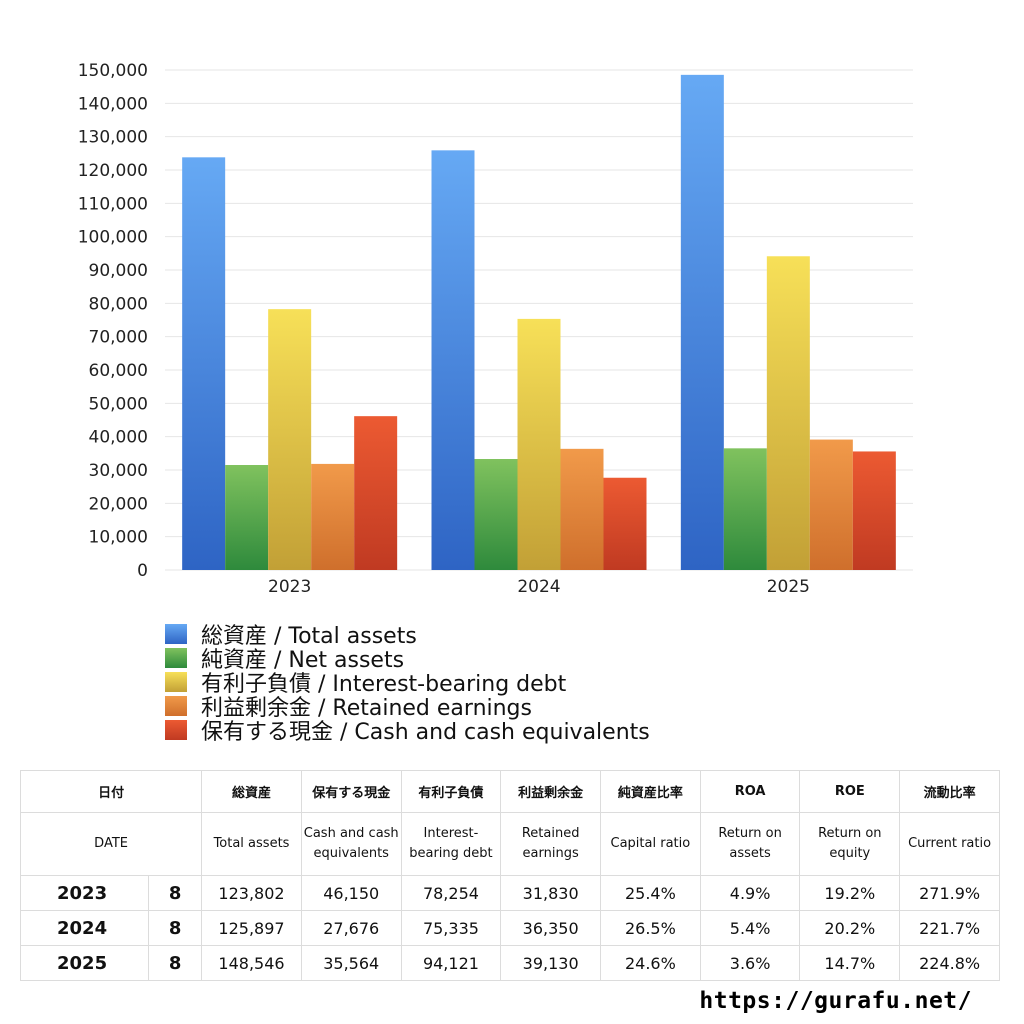 The image size is (1024, 1024). I want to click on cell-roa: 3.6%, so click(750, 963).